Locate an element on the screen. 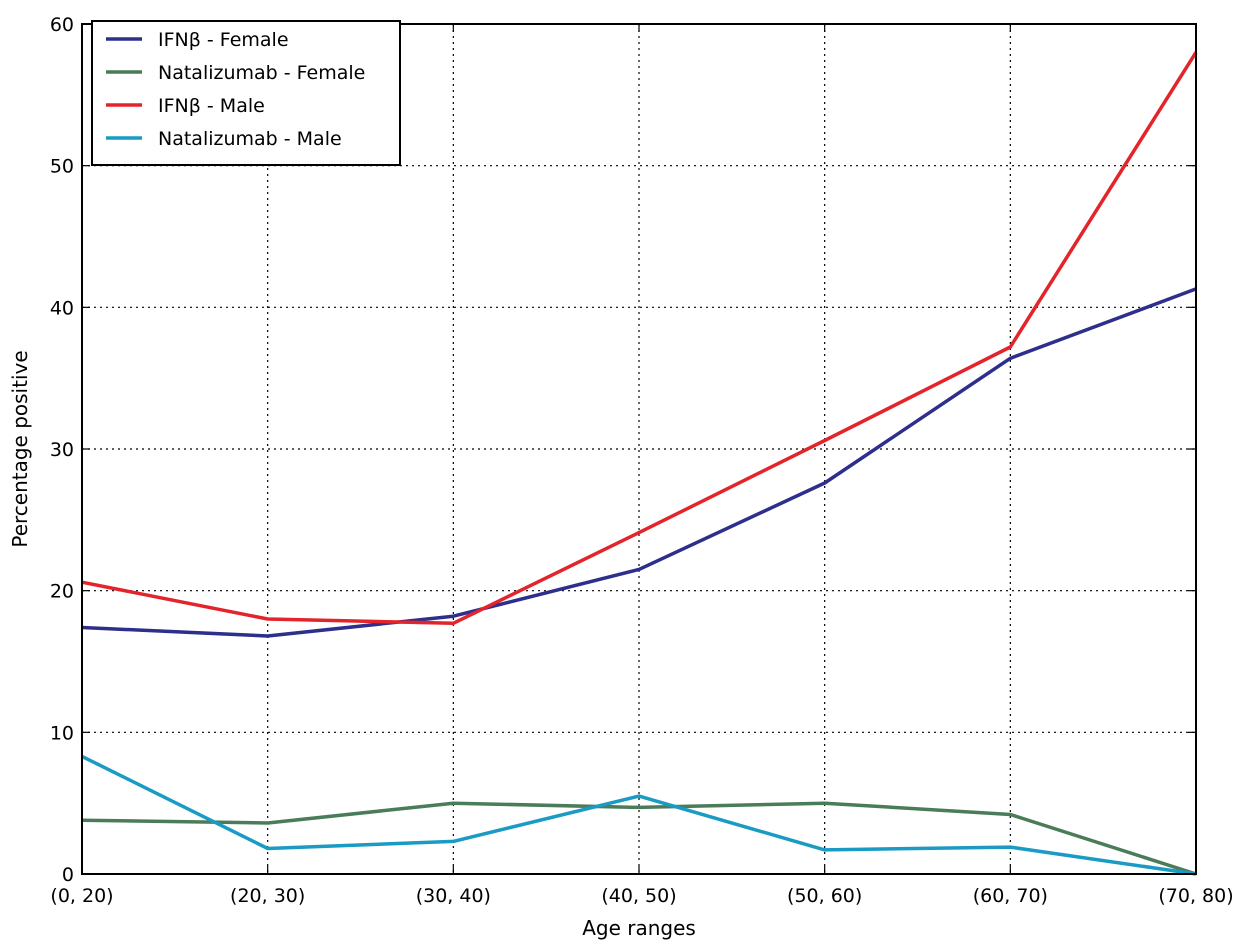  legend-label-0: IFNβ - Female is located at coordinates (223, 40).